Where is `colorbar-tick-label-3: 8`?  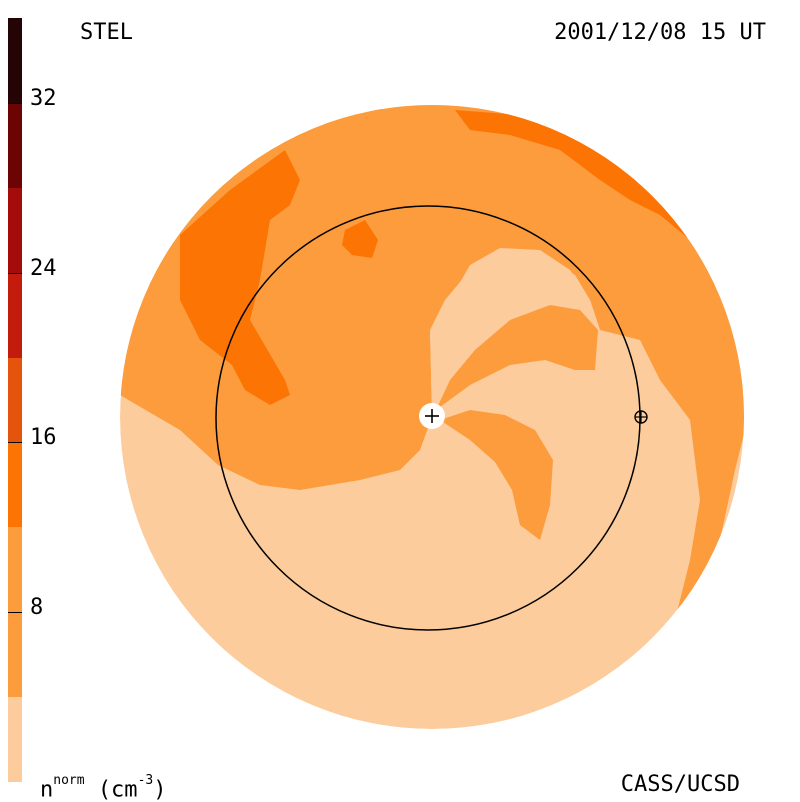
colorbar-tick-label-3: 8 is located at coordinates (37, 608).